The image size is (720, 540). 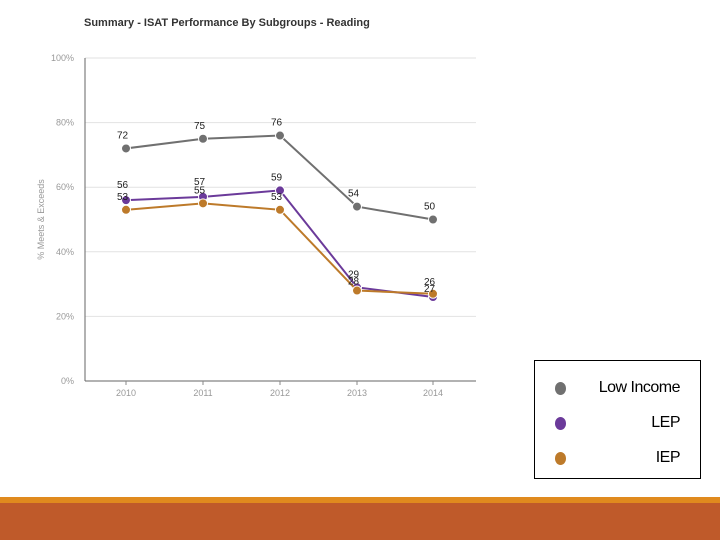 I want to click on data-label-low-income-2012: 76, so click(x=277, y=123).